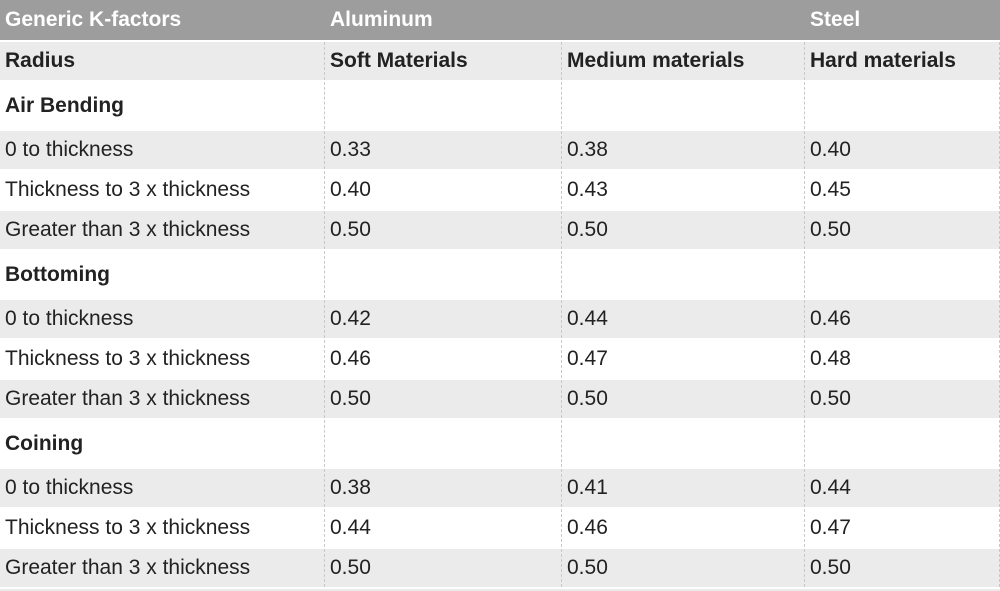 This screenshot has width=1000, height=591. I want to click on section-row: Coining, so click(500, 444).